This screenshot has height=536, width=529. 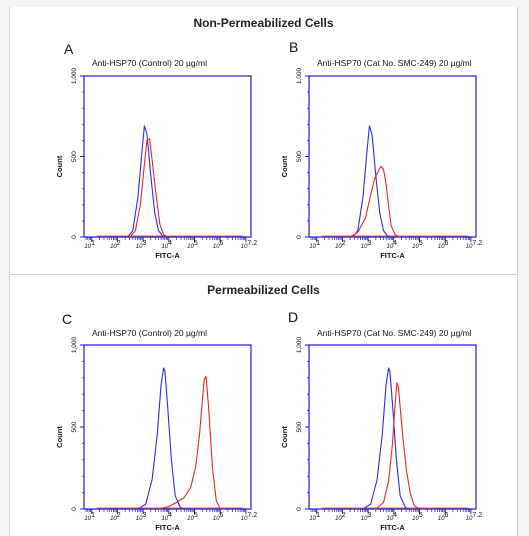 What do you see at coordinates (263, 23) in the screenshot?
I see `section-title-non-permeabilized: Non-Permeabilized Cells` at bounding box center [263, 23].